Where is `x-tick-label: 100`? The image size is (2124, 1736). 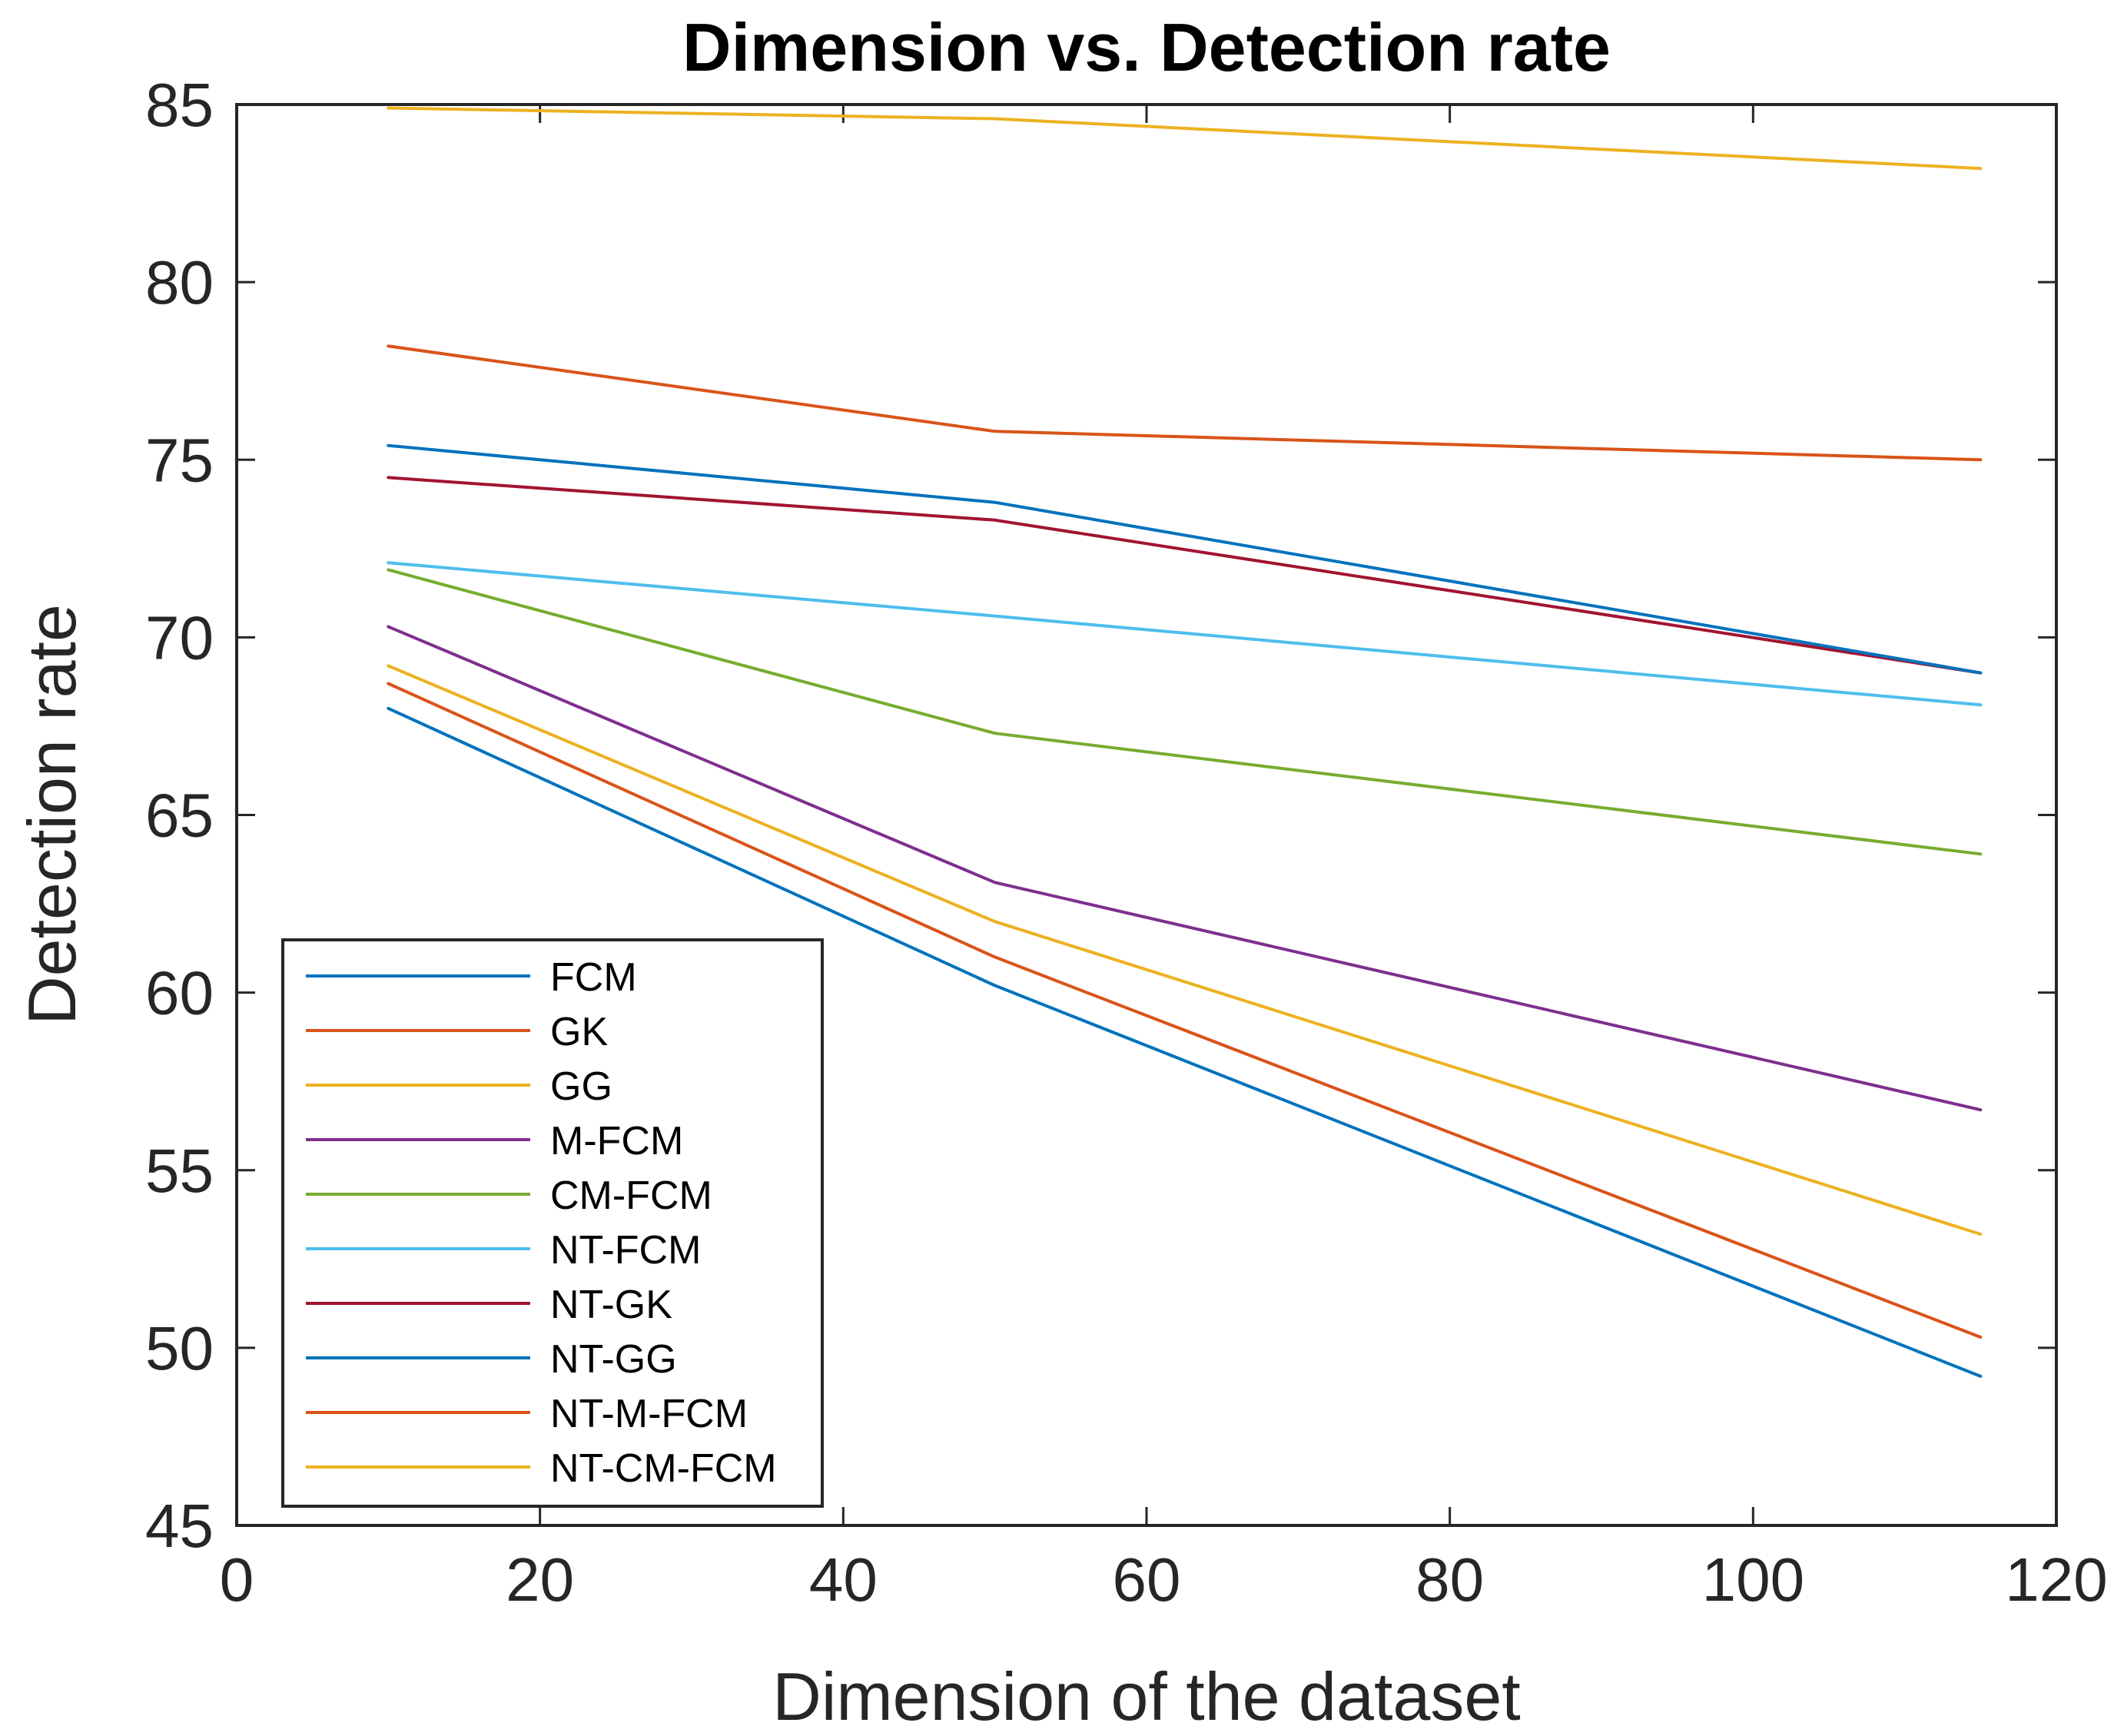
x-tick-label: 100 is located at coordinates (1753, 1580).